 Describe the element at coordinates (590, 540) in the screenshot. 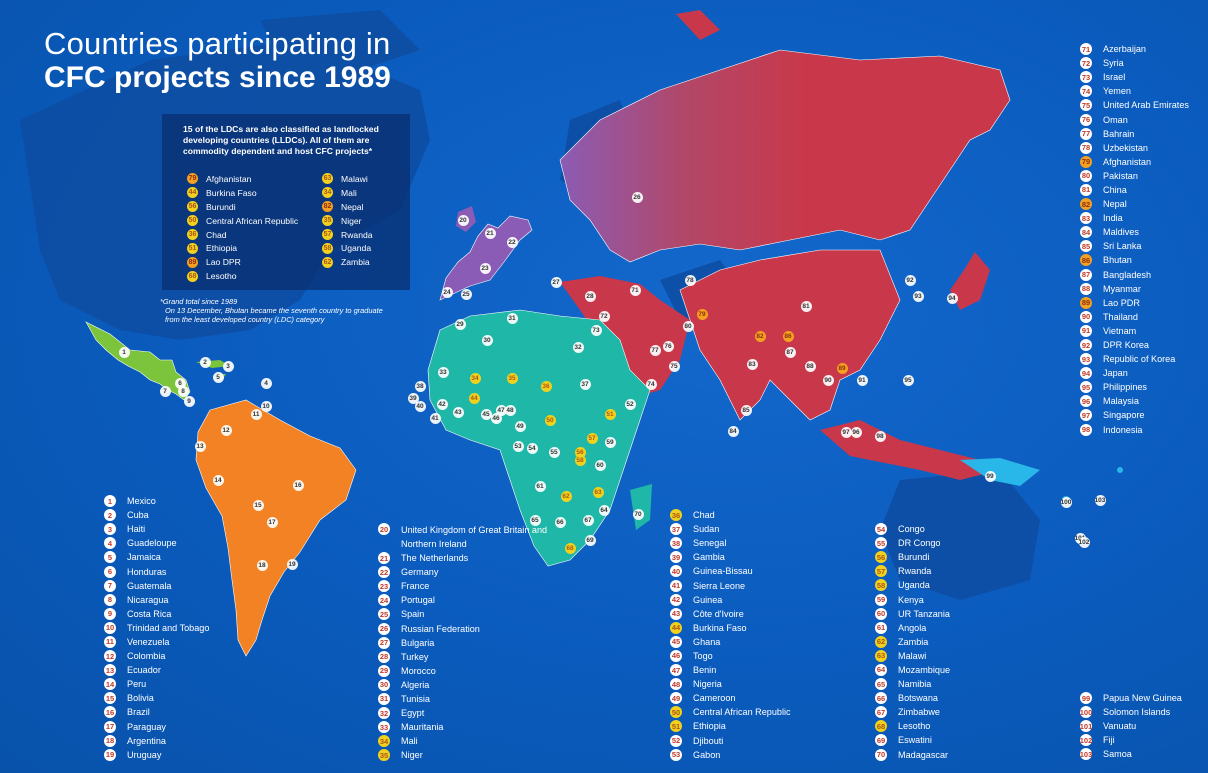

I see `map-marker: 69` at that location.